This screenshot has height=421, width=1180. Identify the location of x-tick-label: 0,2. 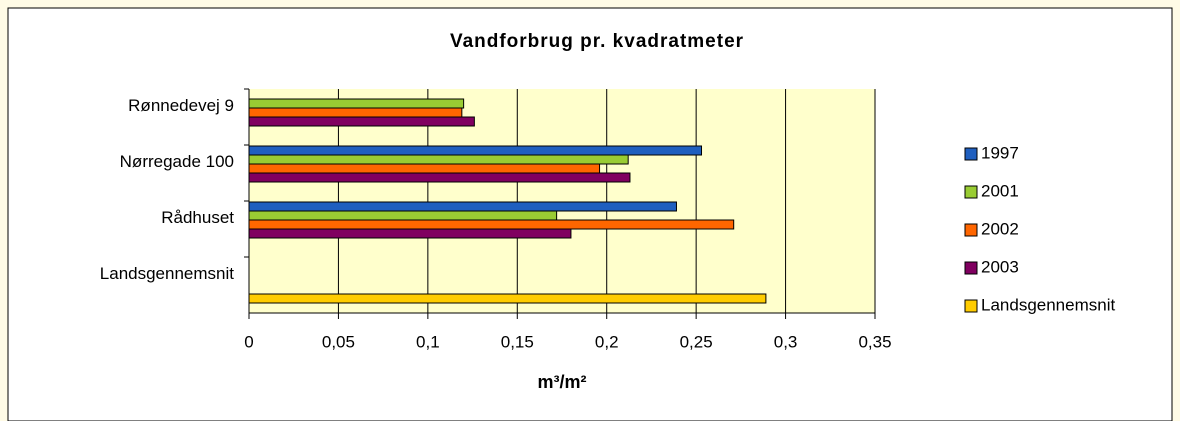
(607, 341).